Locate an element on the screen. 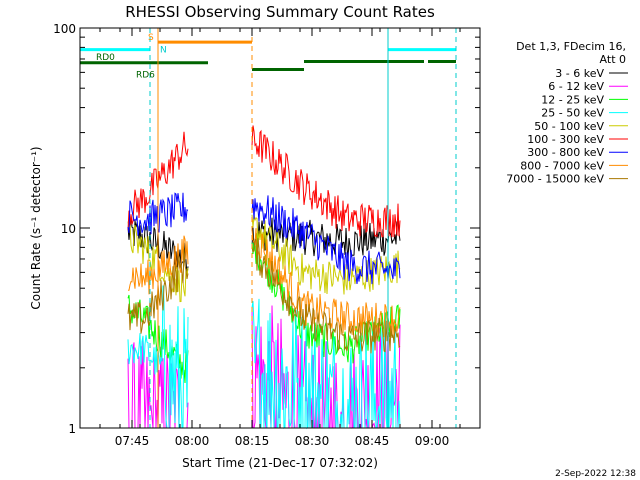 This screenshot has height=480, width=640. flag-label-rd6: RD6 is located at coordinates (145, 76).